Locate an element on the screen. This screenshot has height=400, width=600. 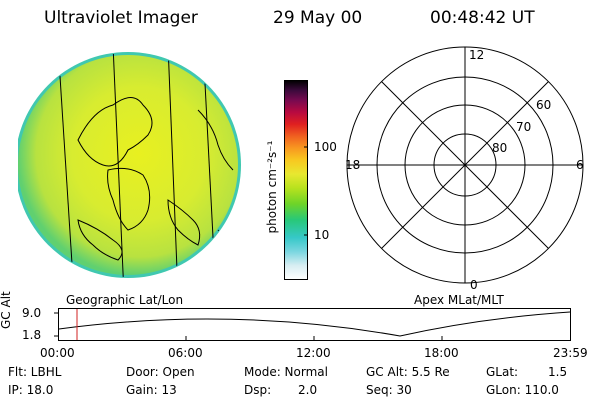
mlt-label-0: 0 is located at coordinates (474, 285).